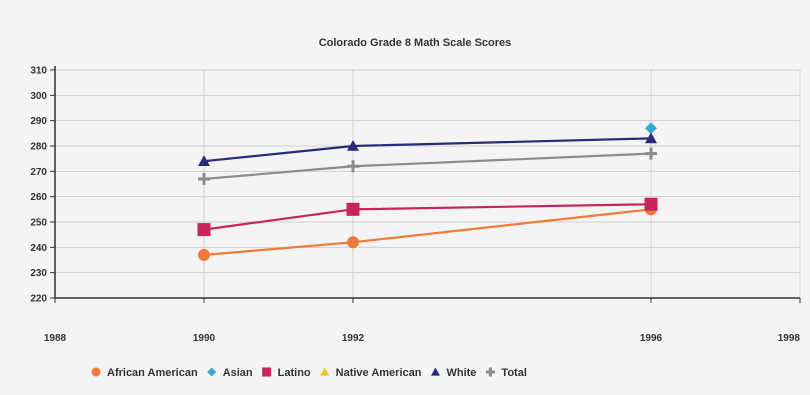 This screenshot has height=395, width=810. I want to click on data-point-asian, so click(651, 128).